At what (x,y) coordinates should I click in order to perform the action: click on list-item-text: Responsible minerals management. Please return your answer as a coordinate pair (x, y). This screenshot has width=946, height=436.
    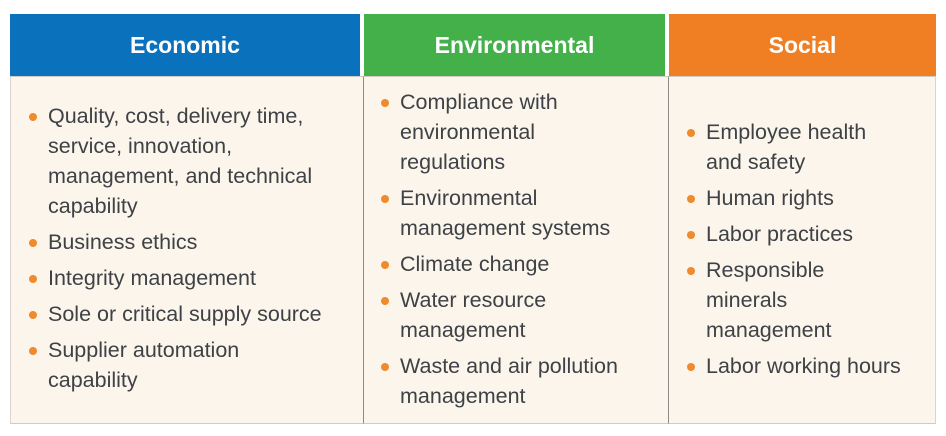
    Looking at the image, I should click on (769, 300).